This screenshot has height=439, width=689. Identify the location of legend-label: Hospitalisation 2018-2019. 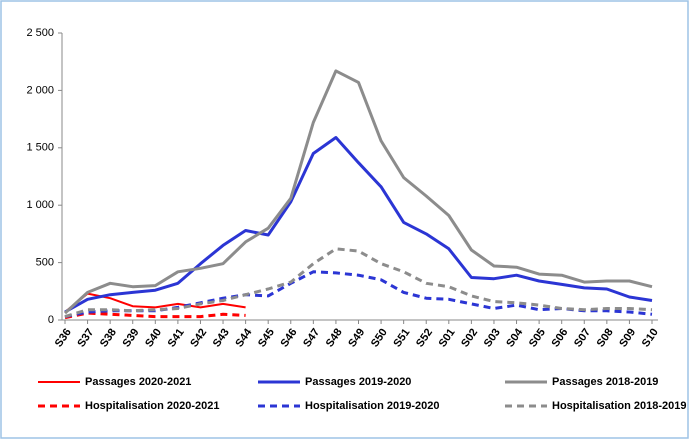
(619, 406).